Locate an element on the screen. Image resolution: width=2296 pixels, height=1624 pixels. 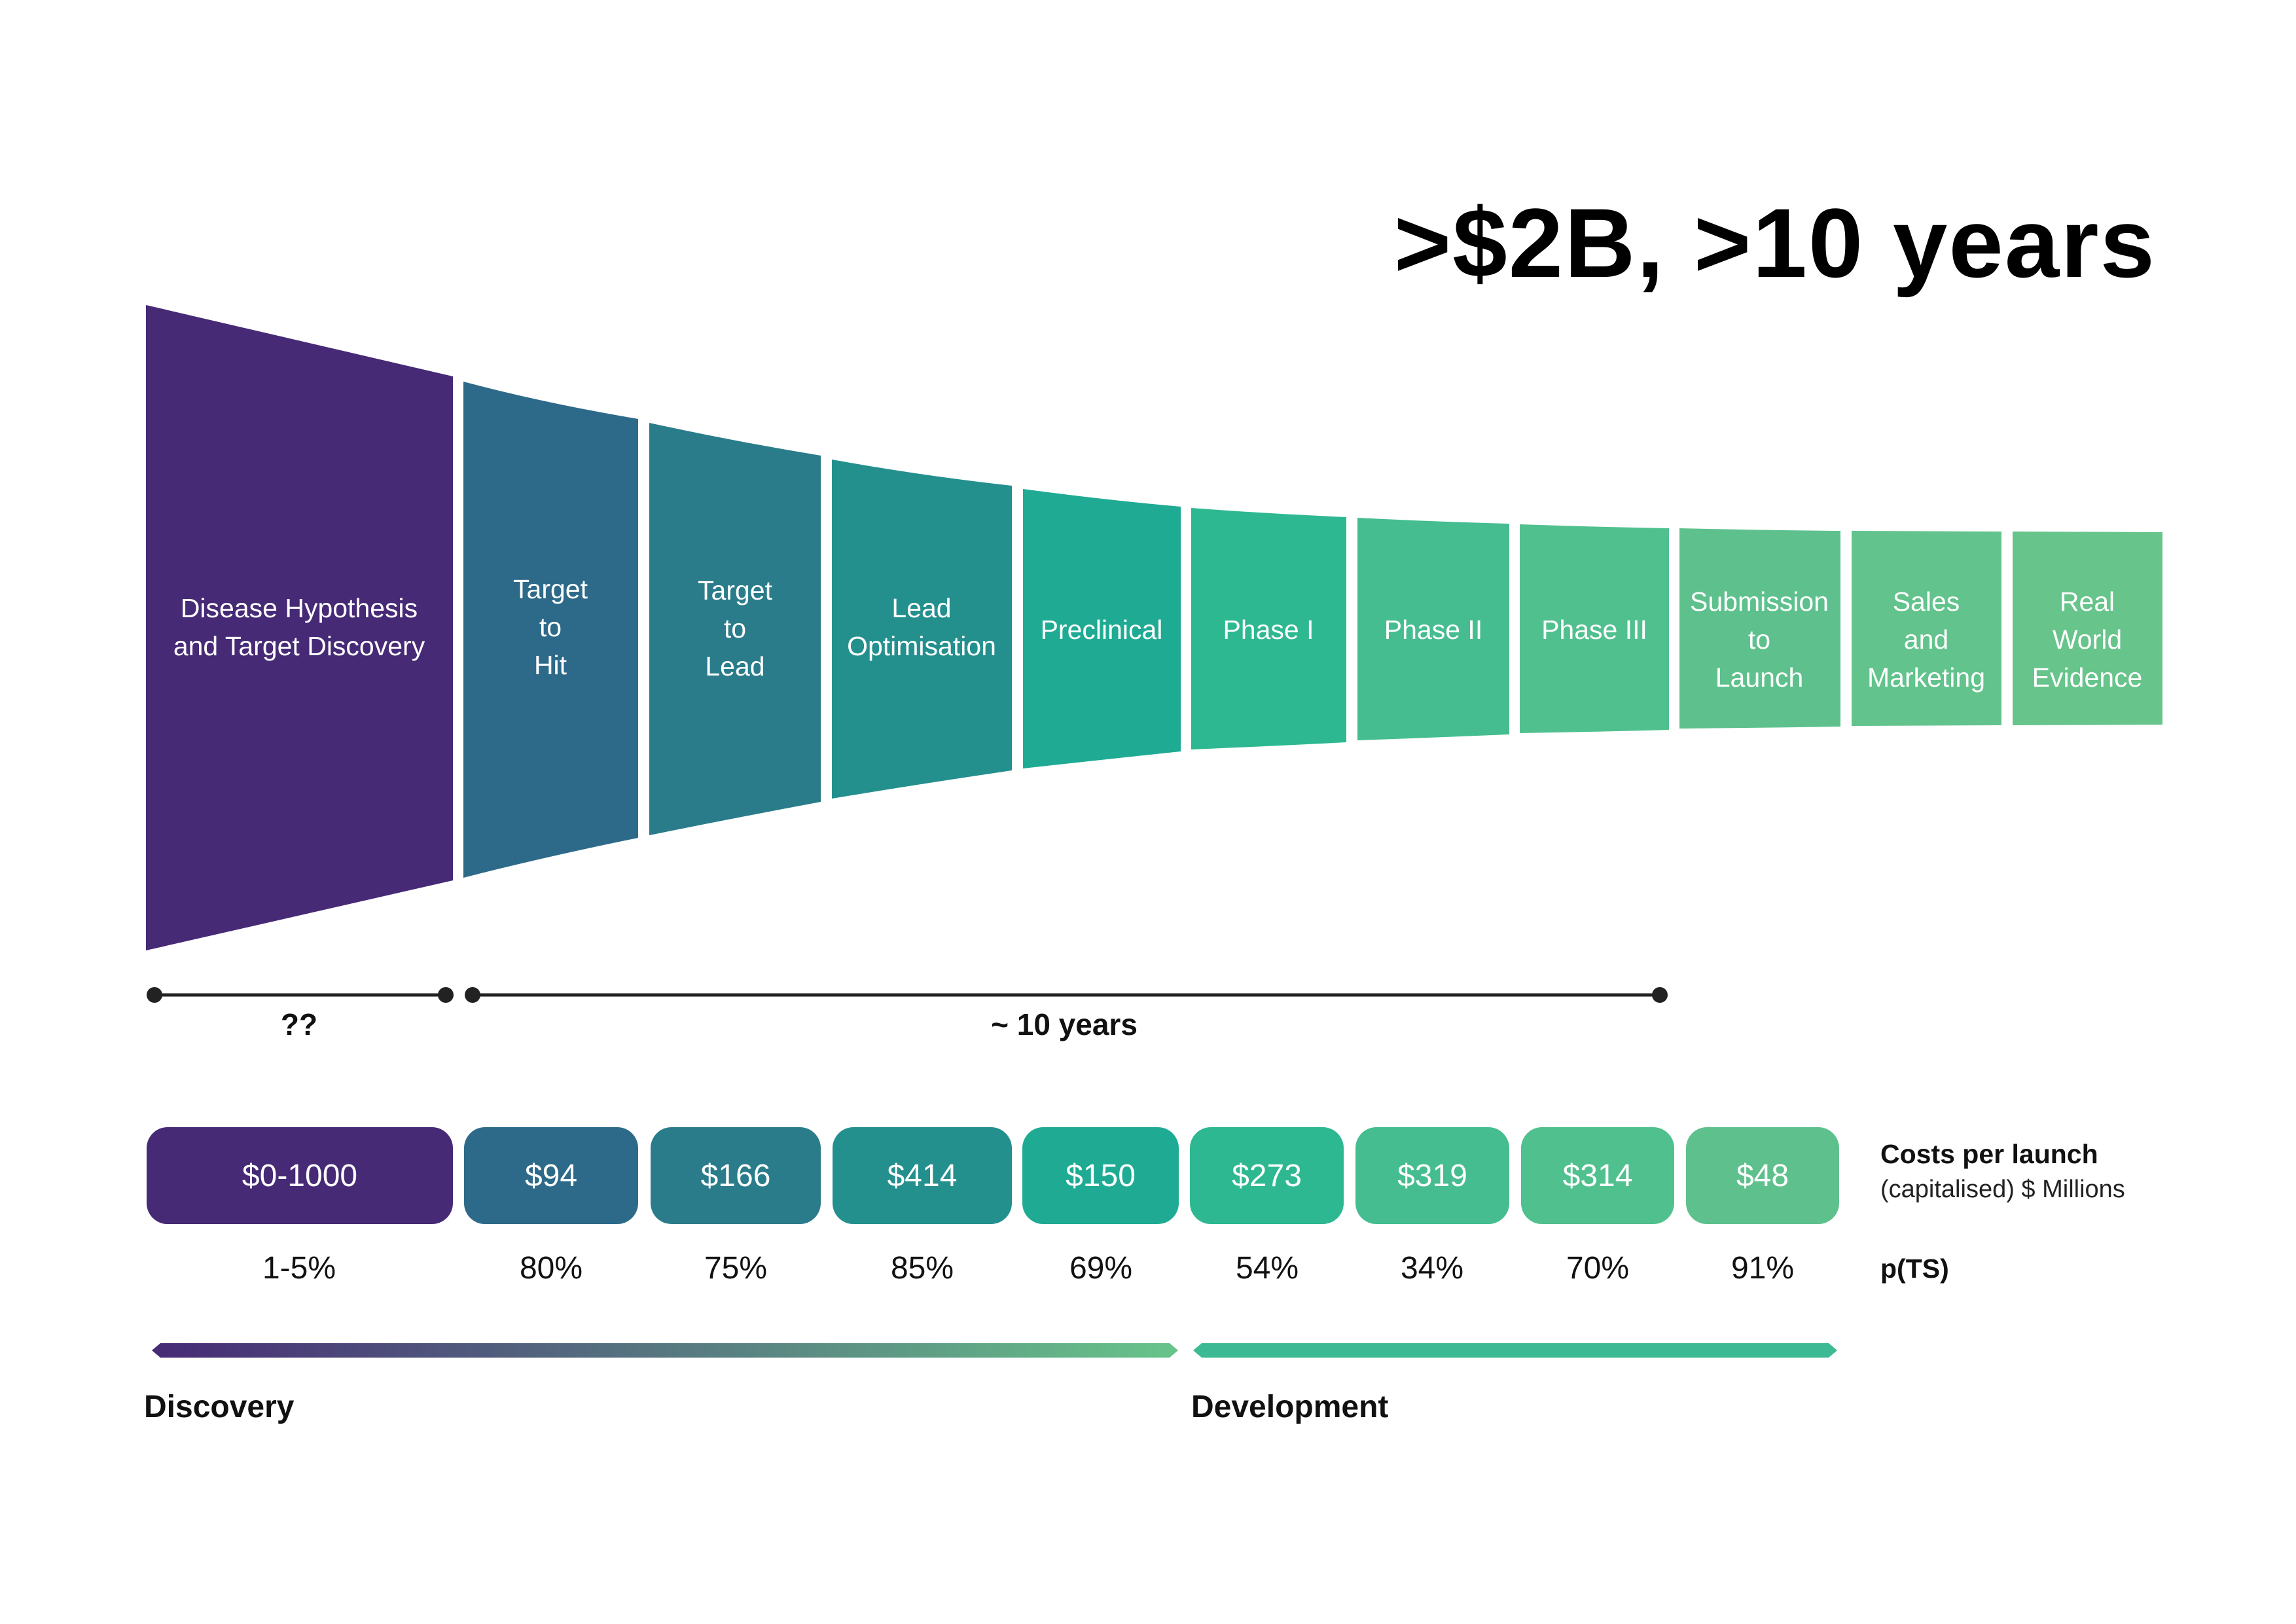
stage-label-target-to-lead: Target to Lead is located at coordinates (735, 628).